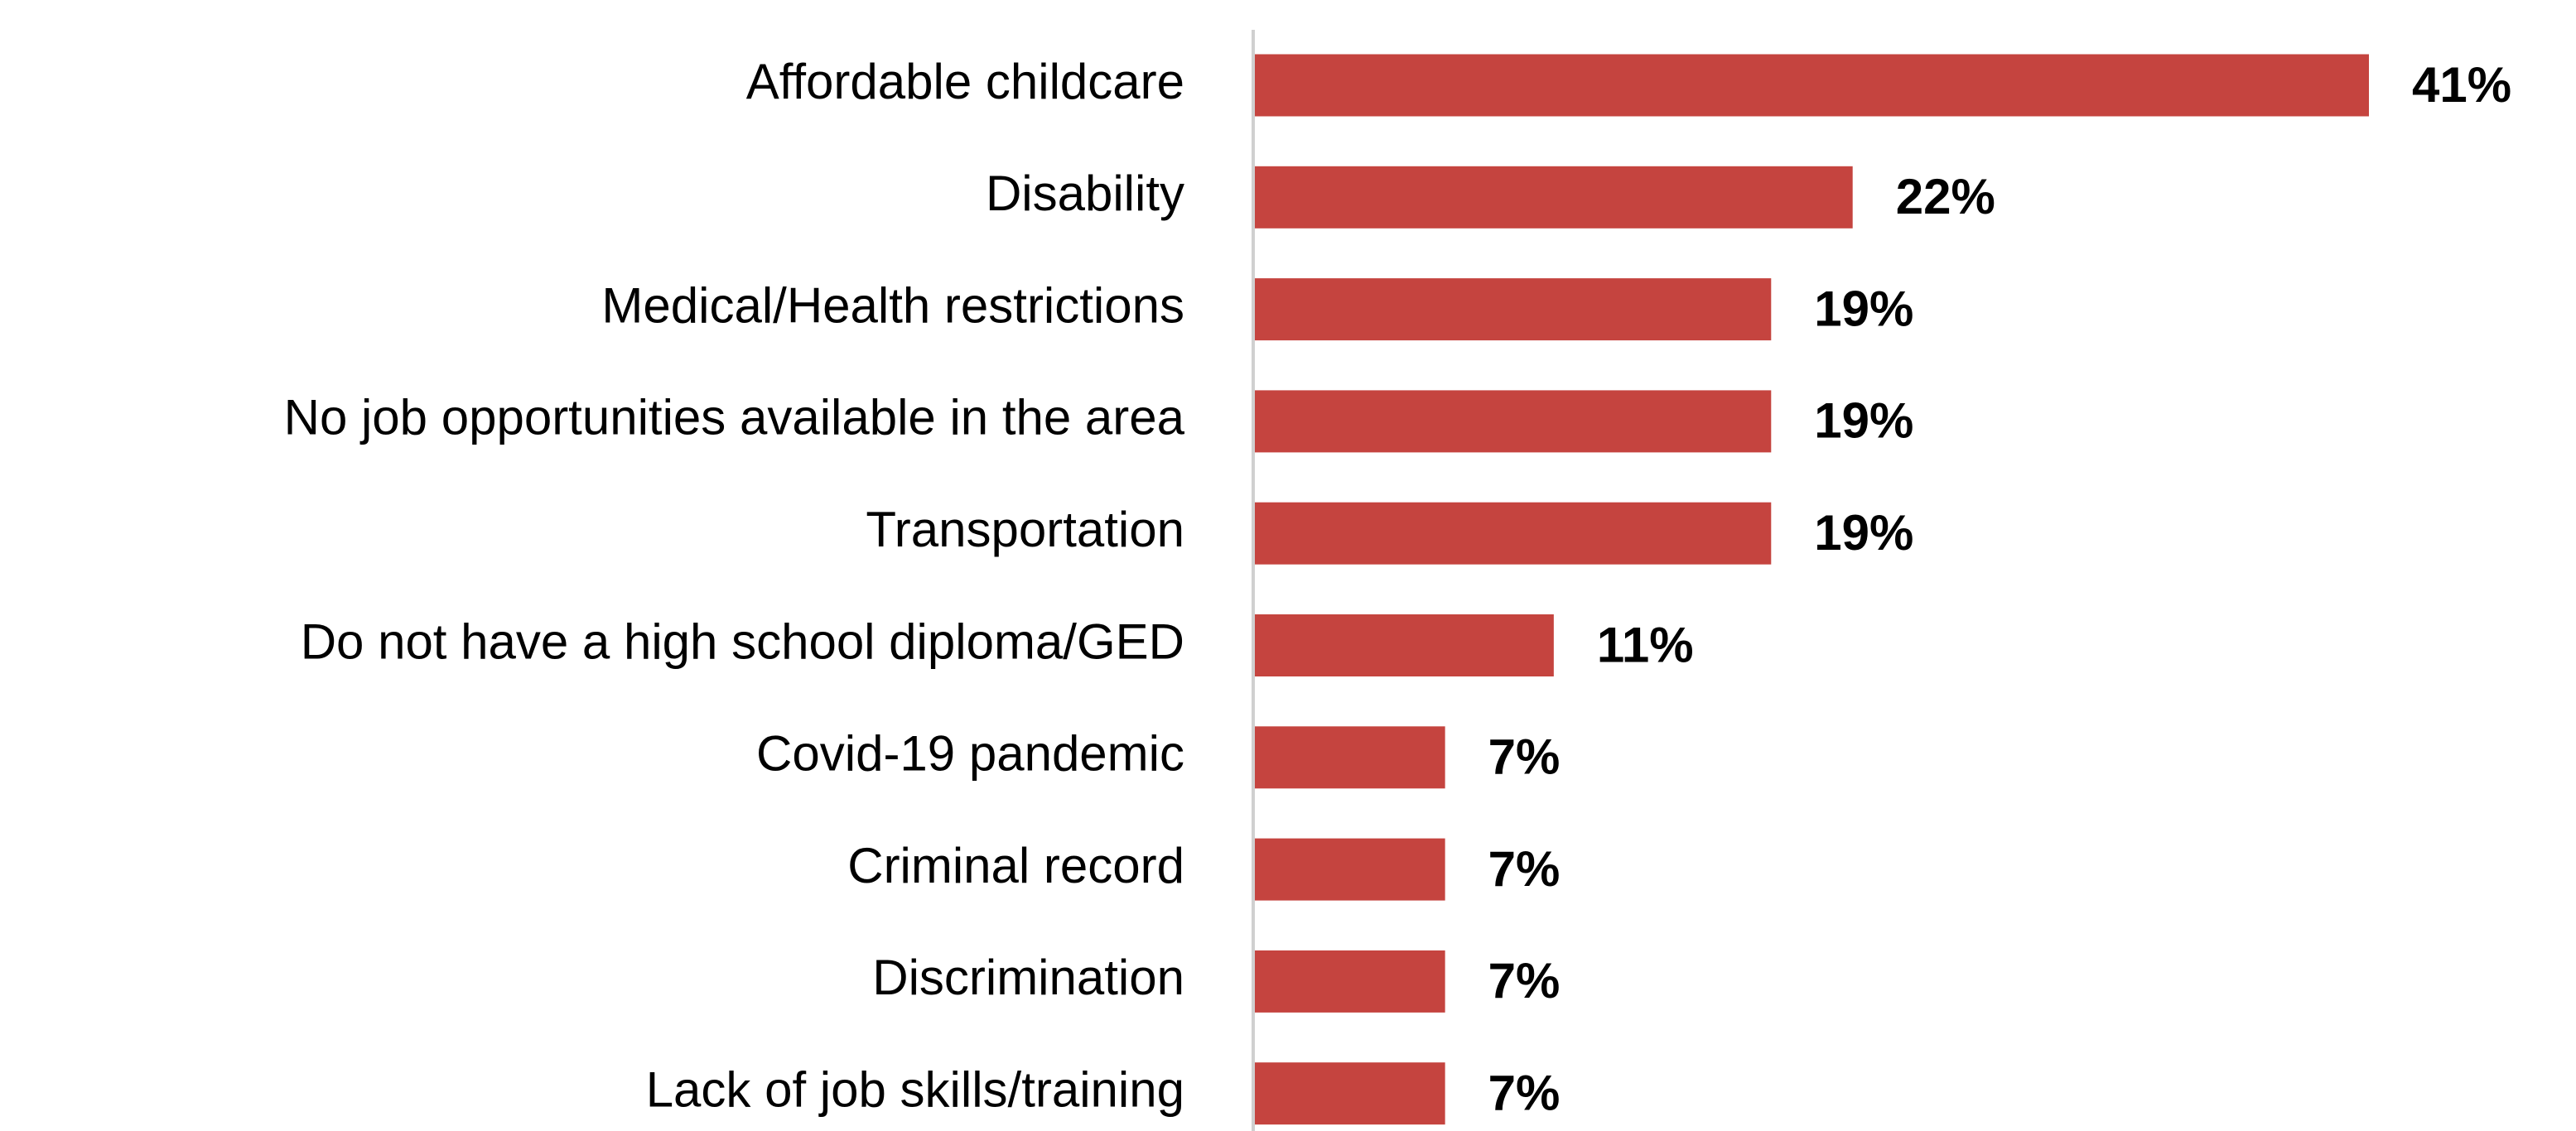 Image resolution: width=2576 pixels, height=1131 pixels. I want to click on category-label: Discrimination, so click(1028, 978).